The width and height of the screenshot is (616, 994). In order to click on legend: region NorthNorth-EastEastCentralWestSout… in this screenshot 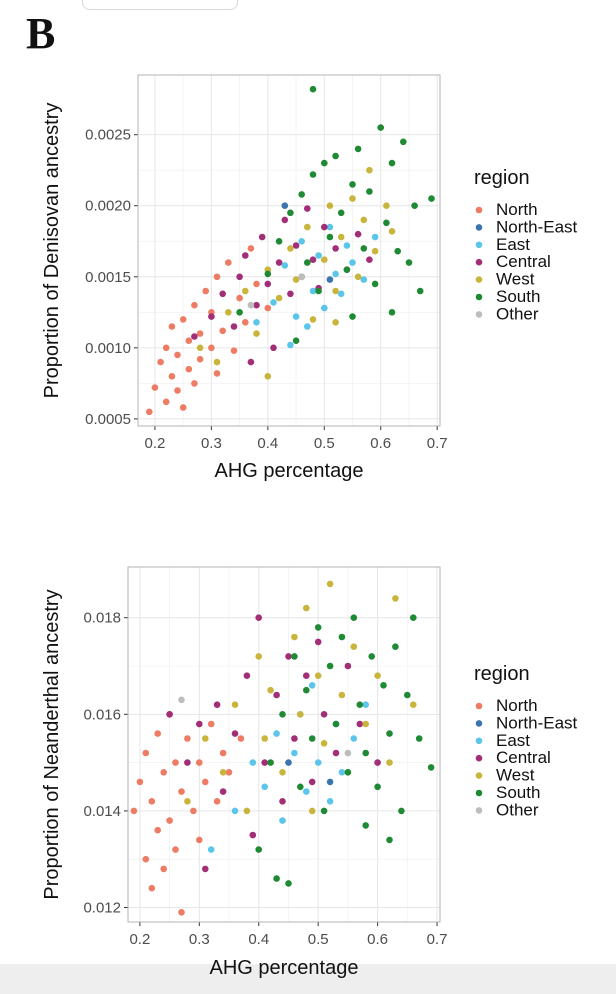, I will do `click(526, 245)`.